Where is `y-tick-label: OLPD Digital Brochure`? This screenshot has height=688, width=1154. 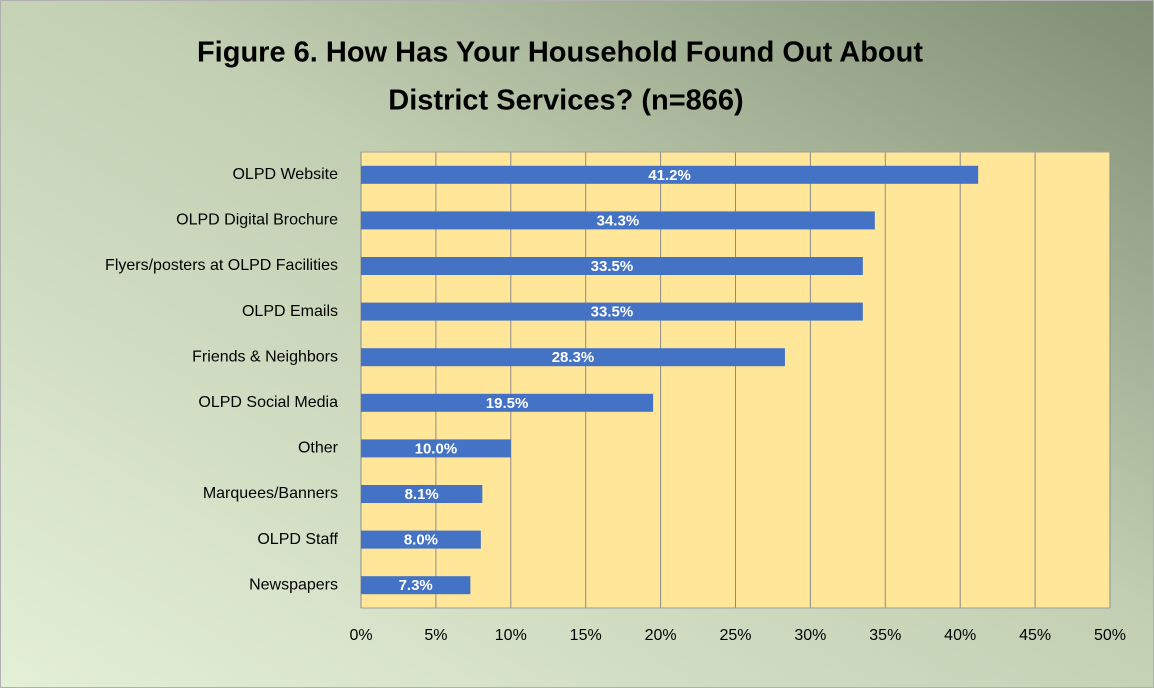
y-tick-label: OLPD Digital Brochure is located at coordinates (257, 220).